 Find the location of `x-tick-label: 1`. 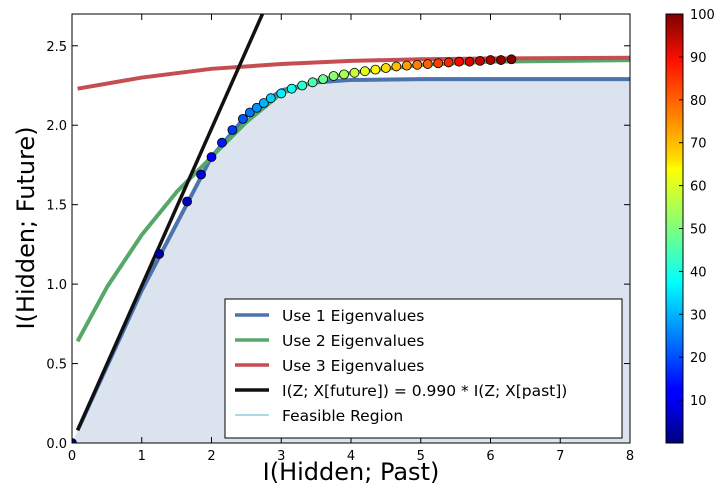

x-tick-label: 1 is located at coordinates (142, 456).